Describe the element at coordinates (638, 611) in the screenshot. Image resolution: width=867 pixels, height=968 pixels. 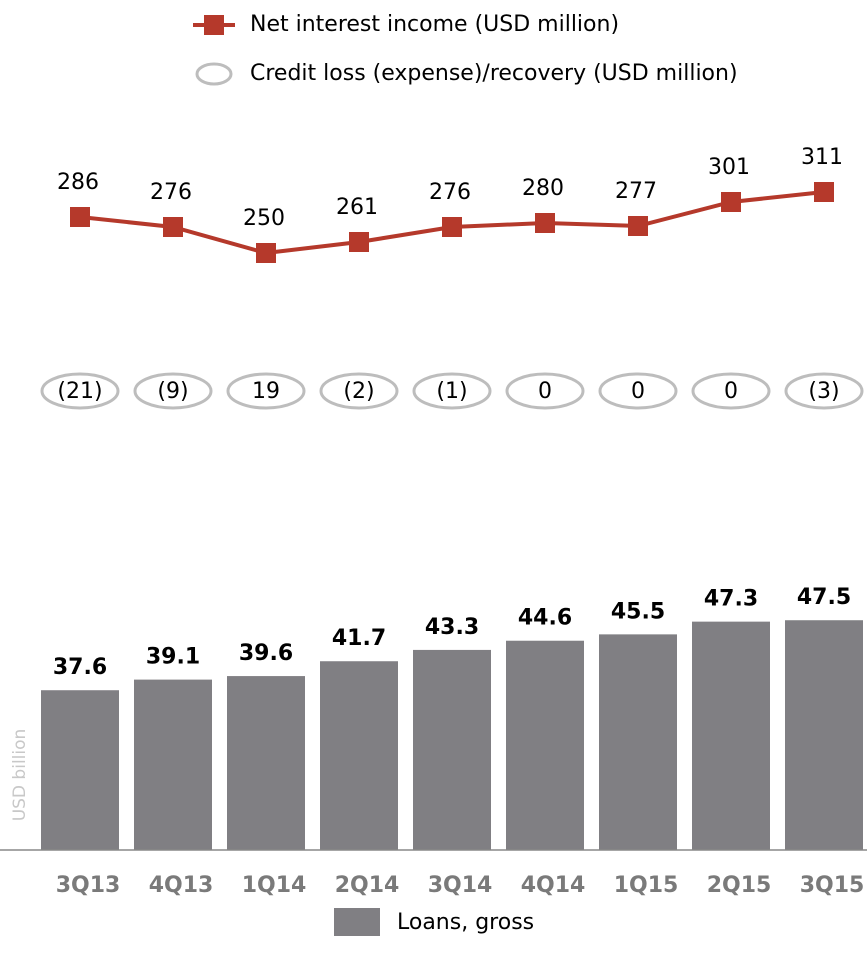
I see `data-label: 45.5` at that location.